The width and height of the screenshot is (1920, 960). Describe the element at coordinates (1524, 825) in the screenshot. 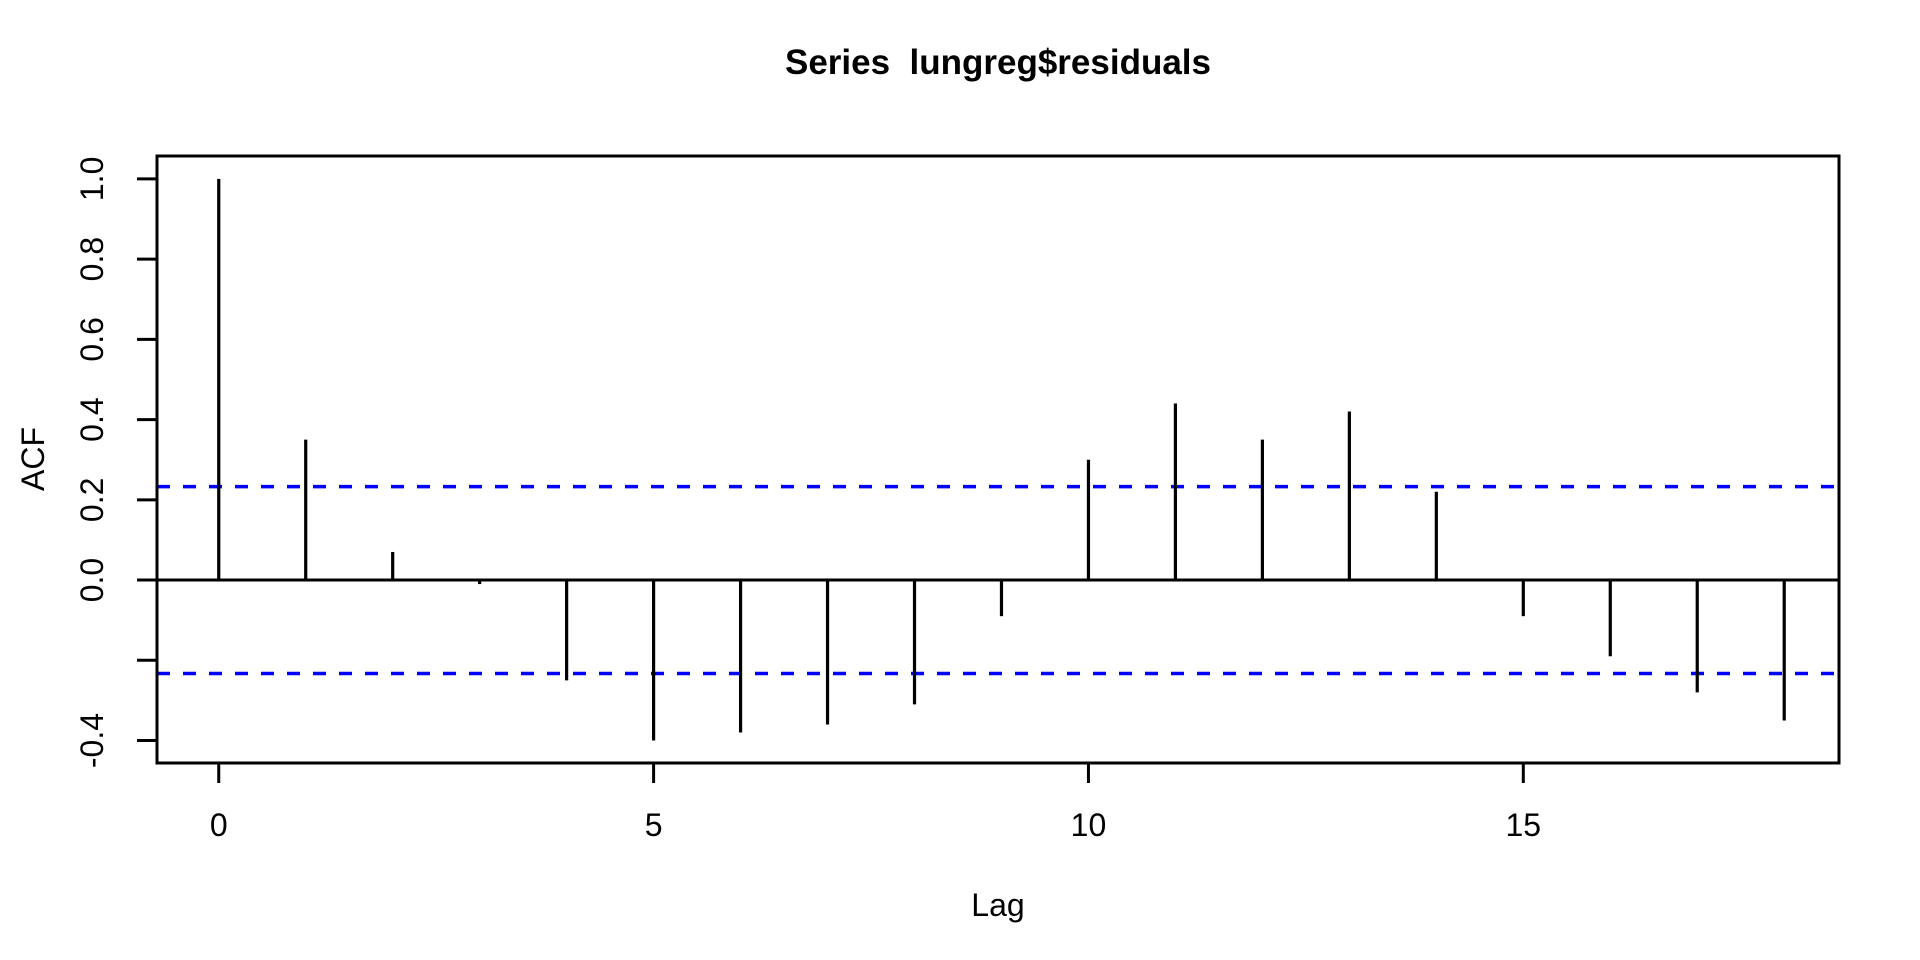

I see `x-tick-label: 15` at that location.